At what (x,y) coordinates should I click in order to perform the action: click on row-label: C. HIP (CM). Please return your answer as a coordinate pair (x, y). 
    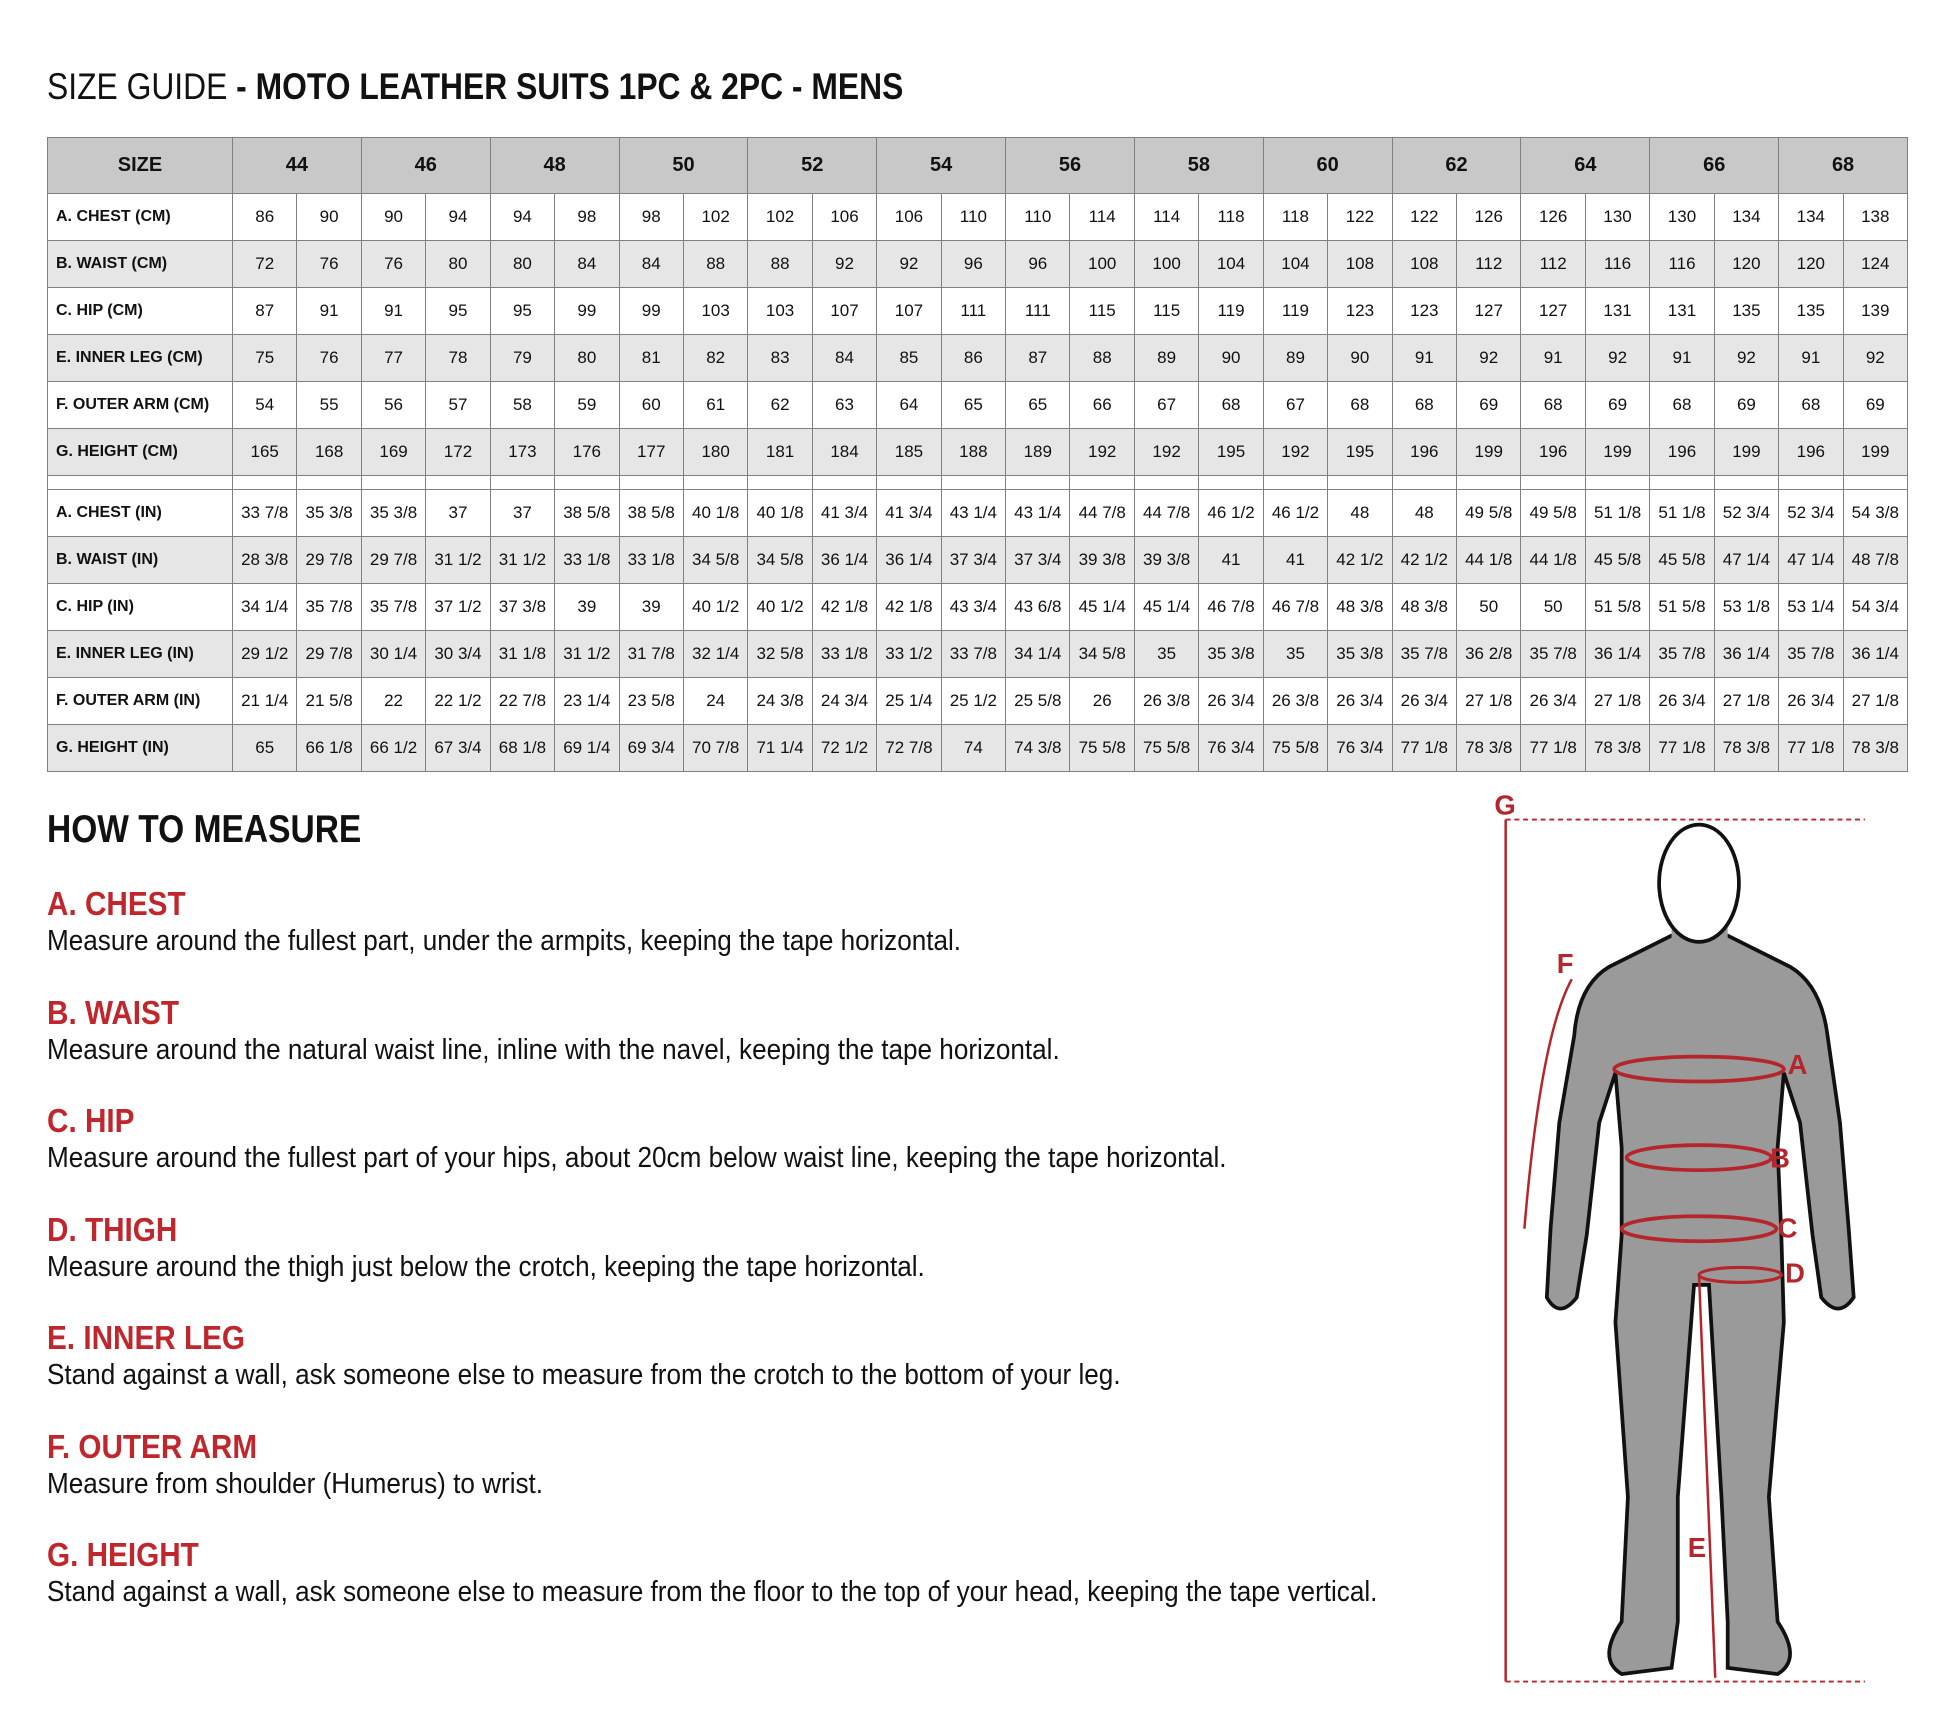
    Looking at the image, I should click on (140, 311).